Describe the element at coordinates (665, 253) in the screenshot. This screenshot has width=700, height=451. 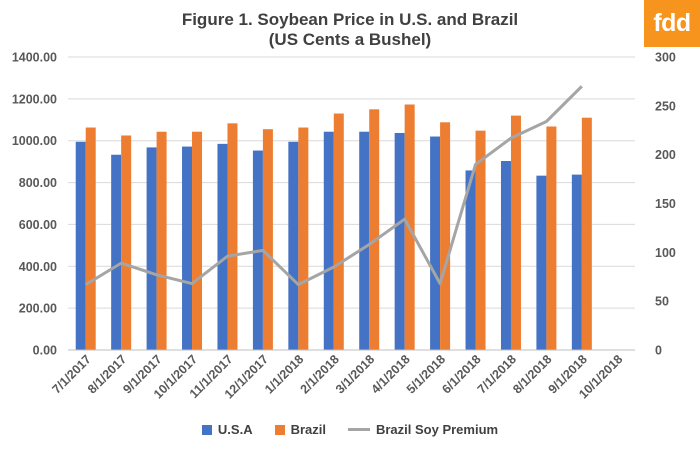
I see `right-axis-tick-label: 100` at that location.